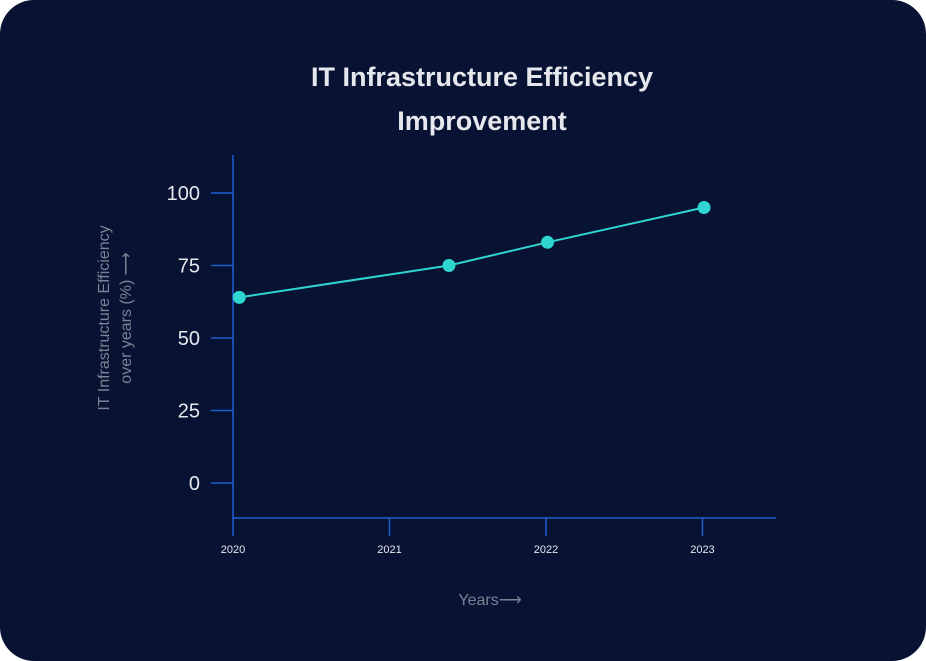 Image resolution: width=926 pixels, height=661 pixels. What do you see at coordinates (189, 339) in the screenshot?
I see `y-tick-label: 50` at bounding box center [189, 339].